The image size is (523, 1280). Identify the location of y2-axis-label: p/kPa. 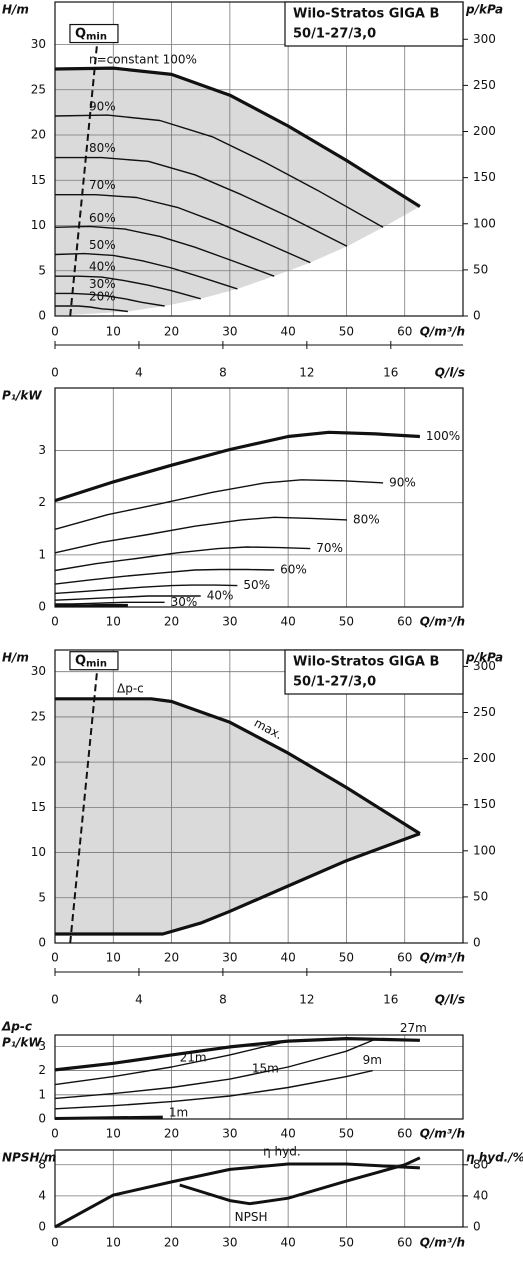
(484, 658).